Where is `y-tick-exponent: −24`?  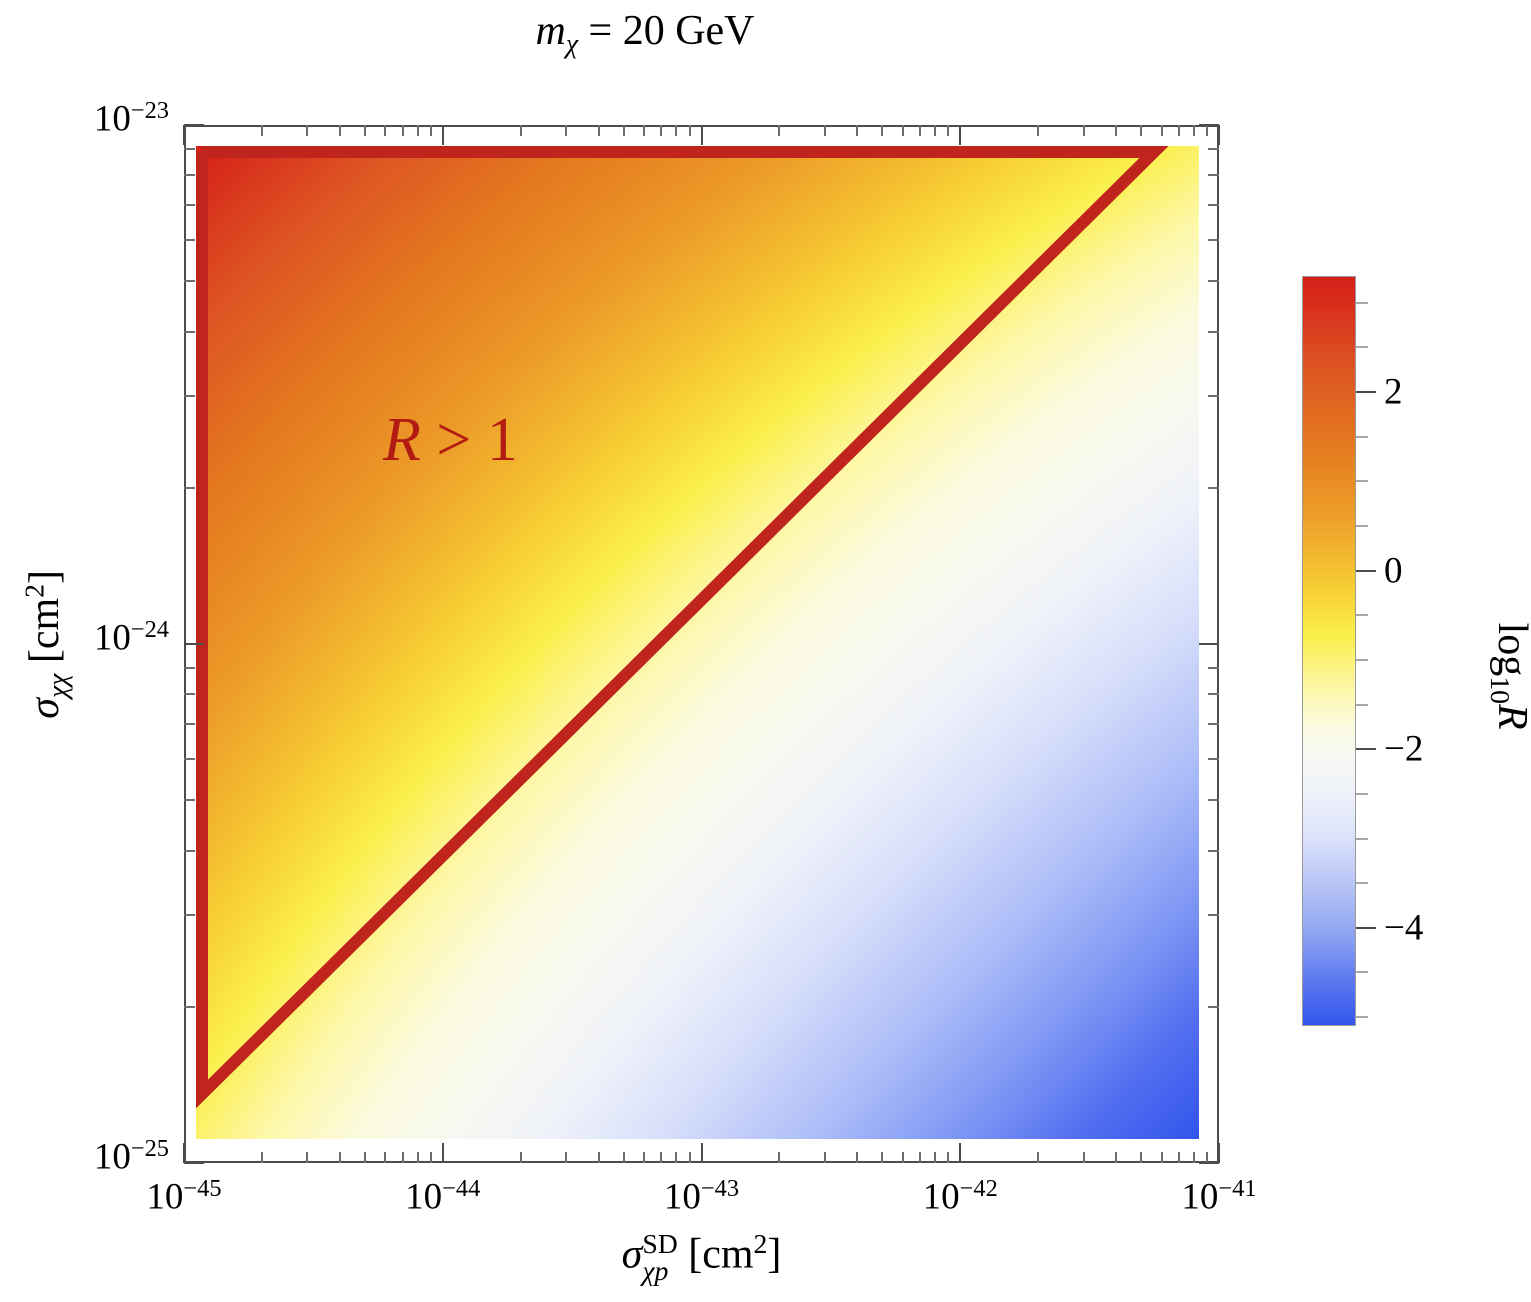 y-tick-exponent: −24 is located at coordinates (149, 629).